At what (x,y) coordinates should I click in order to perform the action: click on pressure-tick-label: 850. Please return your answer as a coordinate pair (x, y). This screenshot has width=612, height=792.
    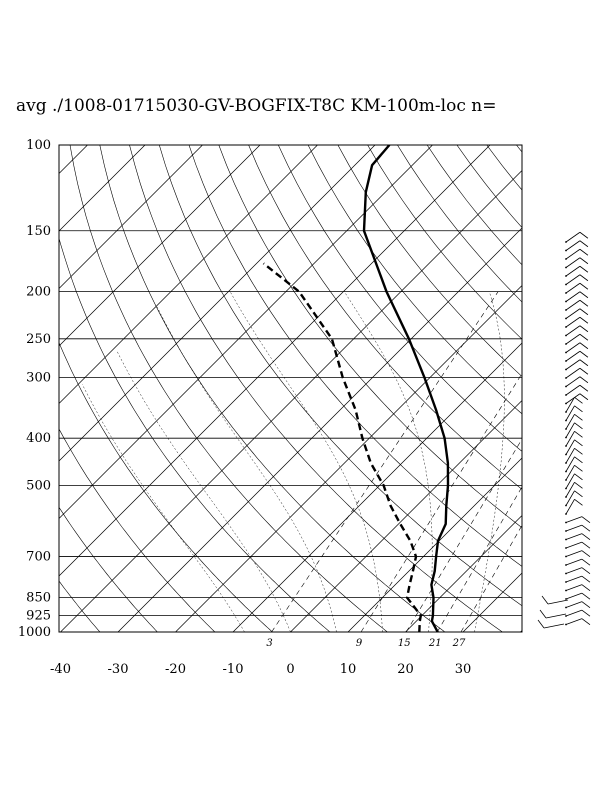
    Looking at the image, I should click on (38, 598).